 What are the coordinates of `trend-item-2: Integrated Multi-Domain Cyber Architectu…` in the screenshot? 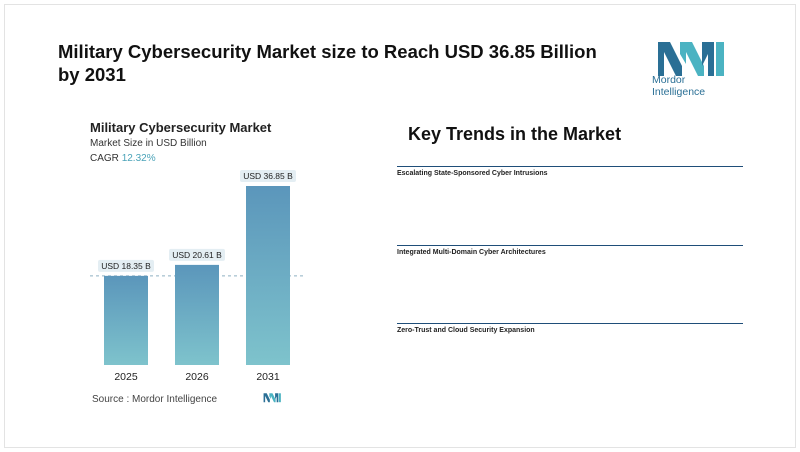 It's located at (570, 250).